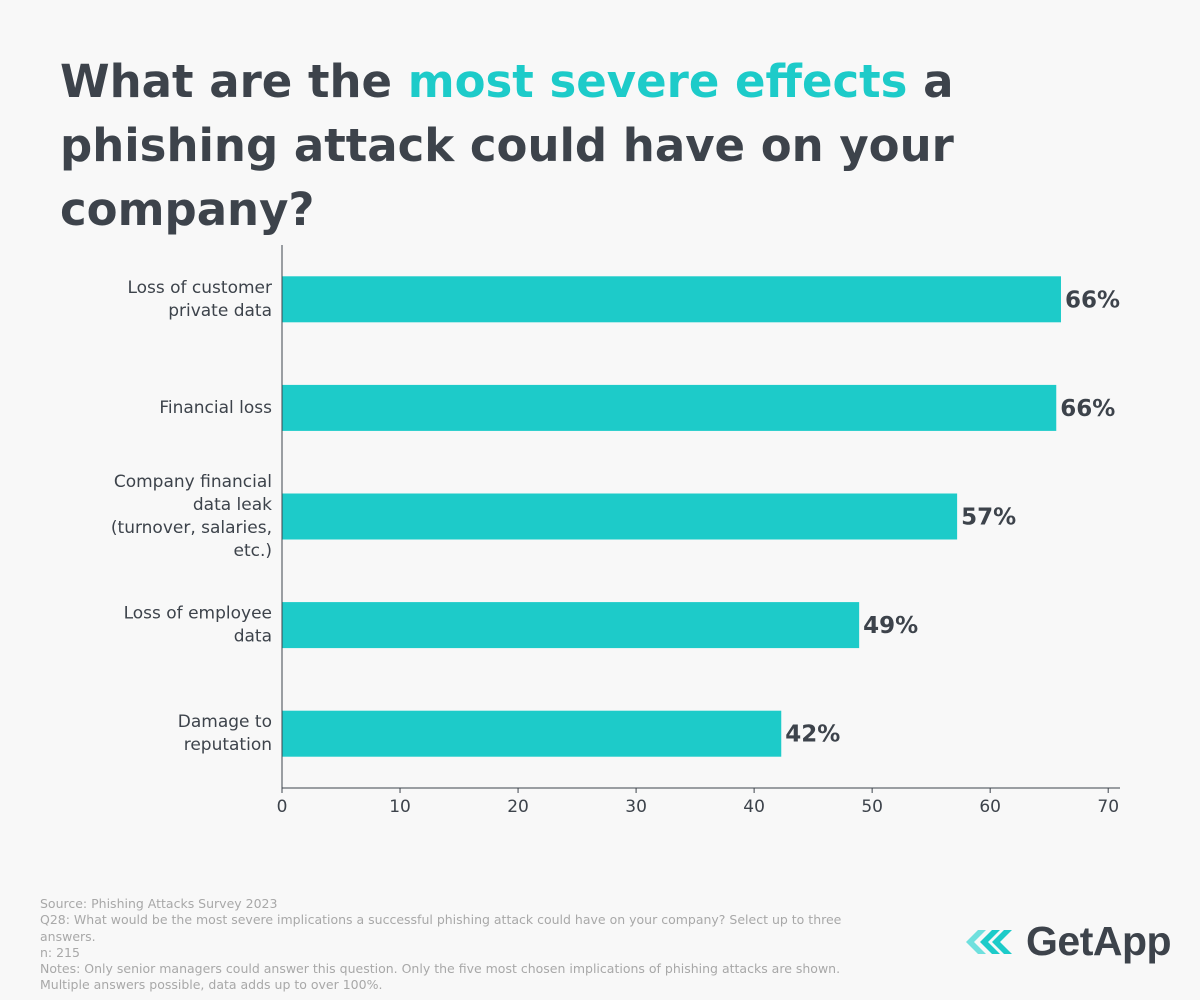 This screenshot has width=1200, height=1000. I want to click on category-label-0-line-1: private data, so click(220, 311).